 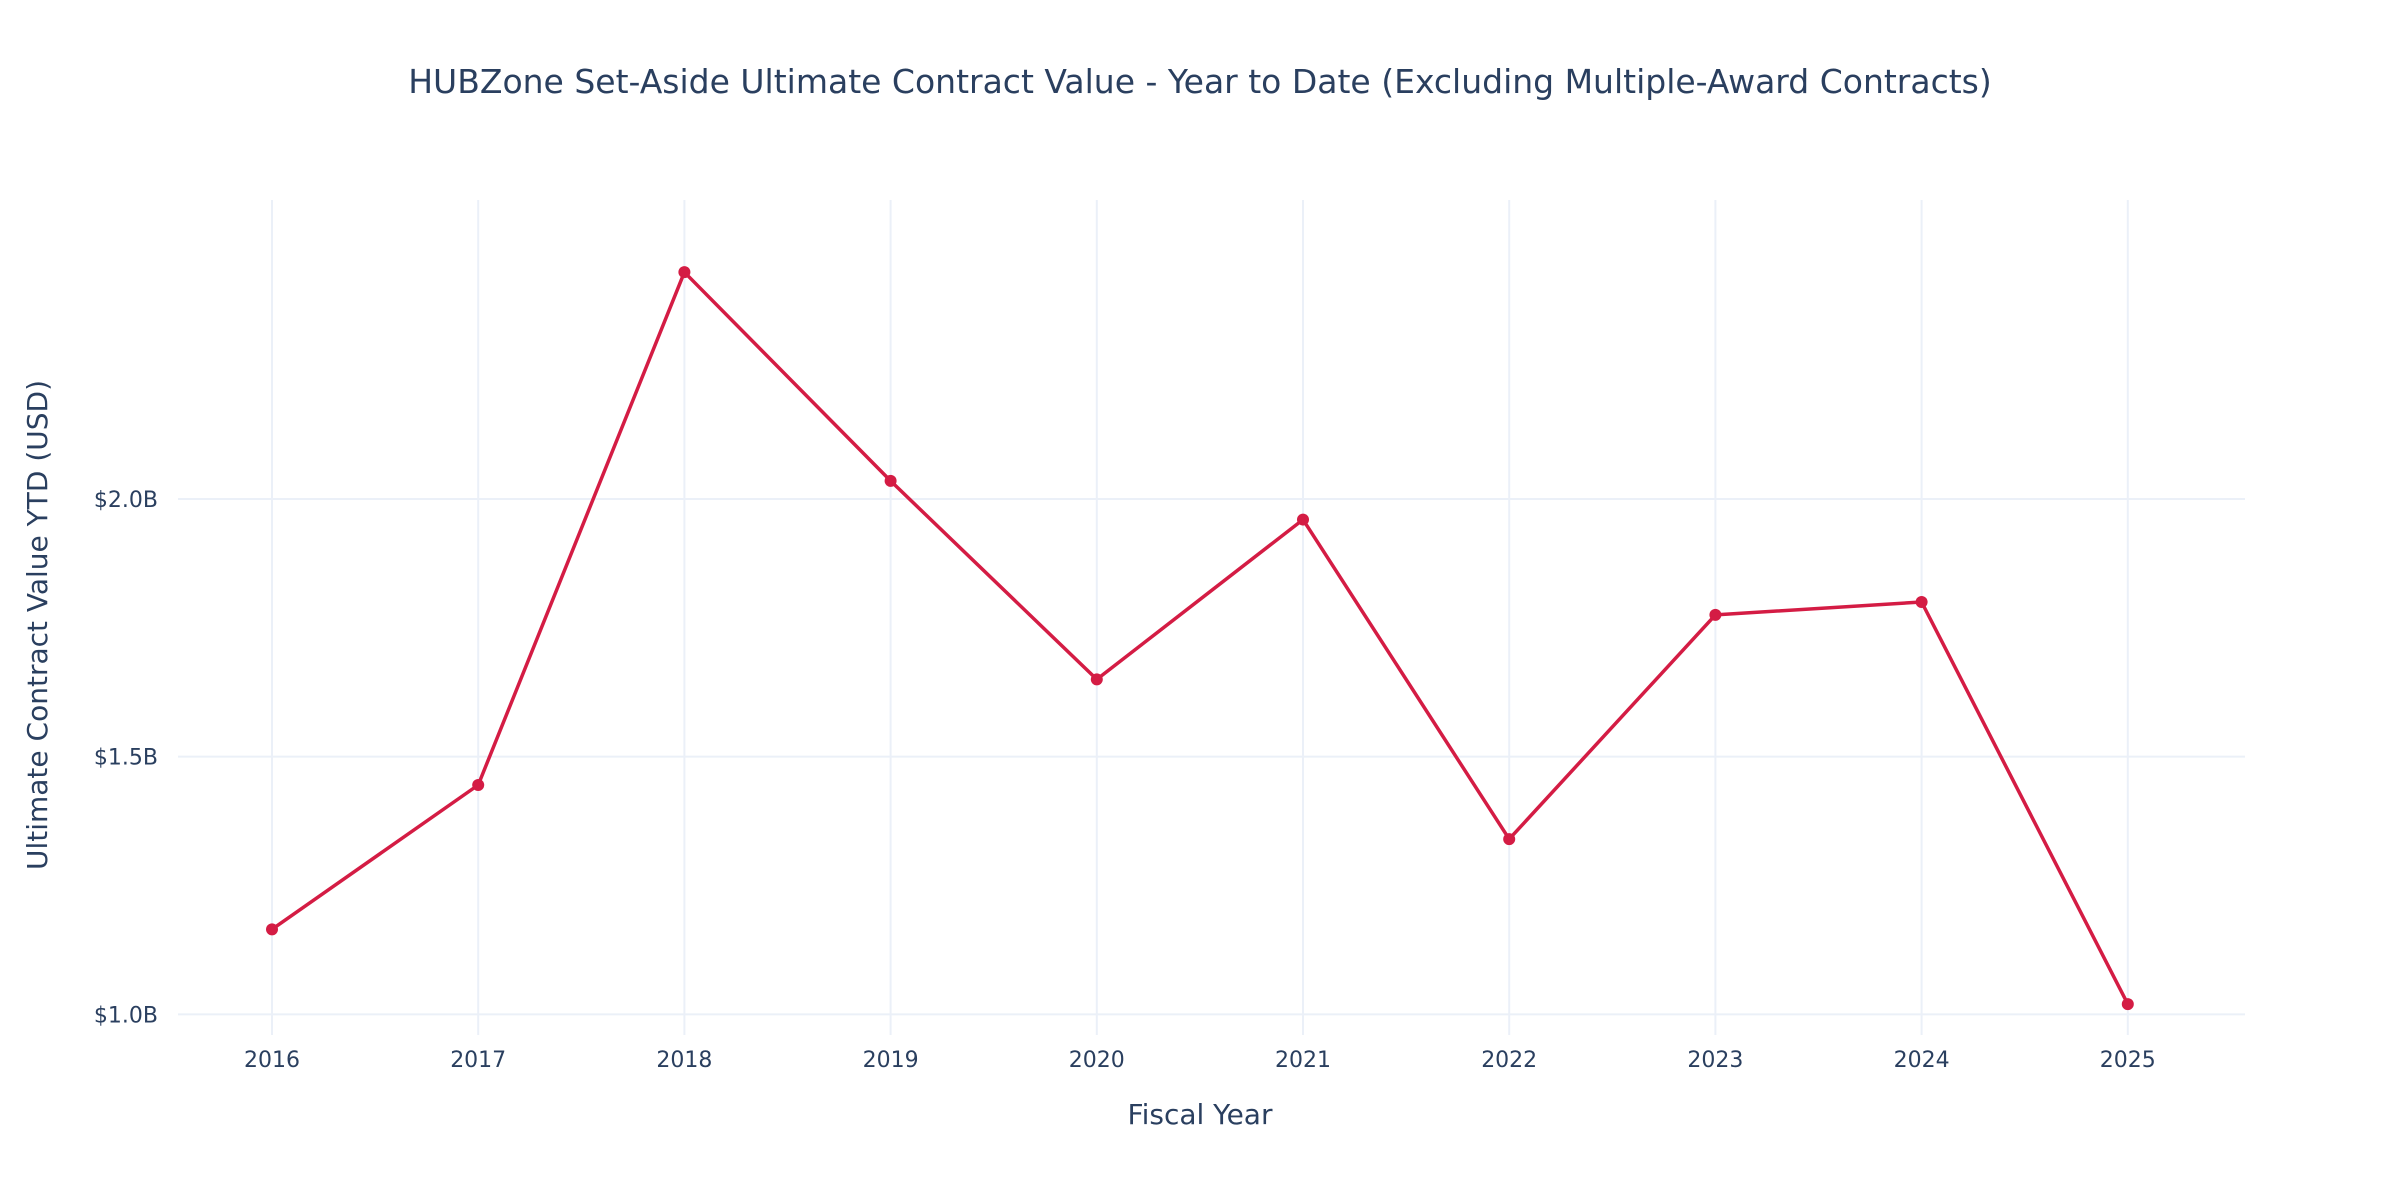 I want to click on y-axis-title: Ultimate Contract Value YTD (USD), so click(x=37, y=625).